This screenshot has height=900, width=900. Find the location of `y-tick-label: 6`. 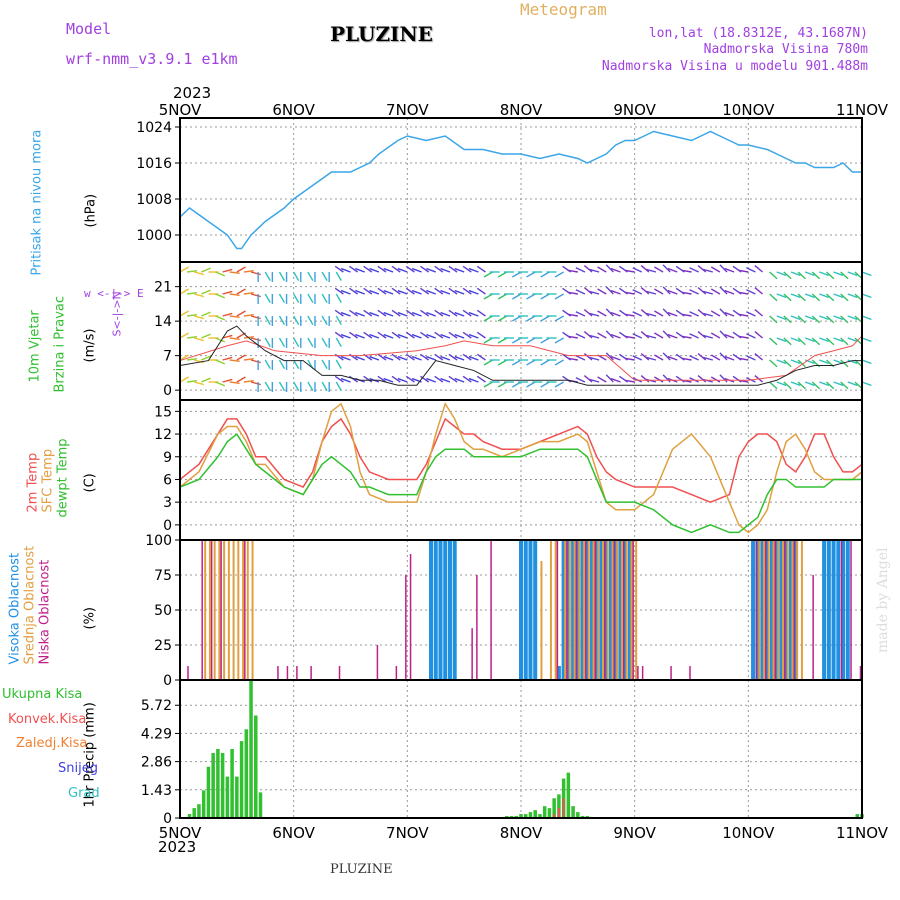

y-tick-label: 6 is located at coordinates (167, 480).